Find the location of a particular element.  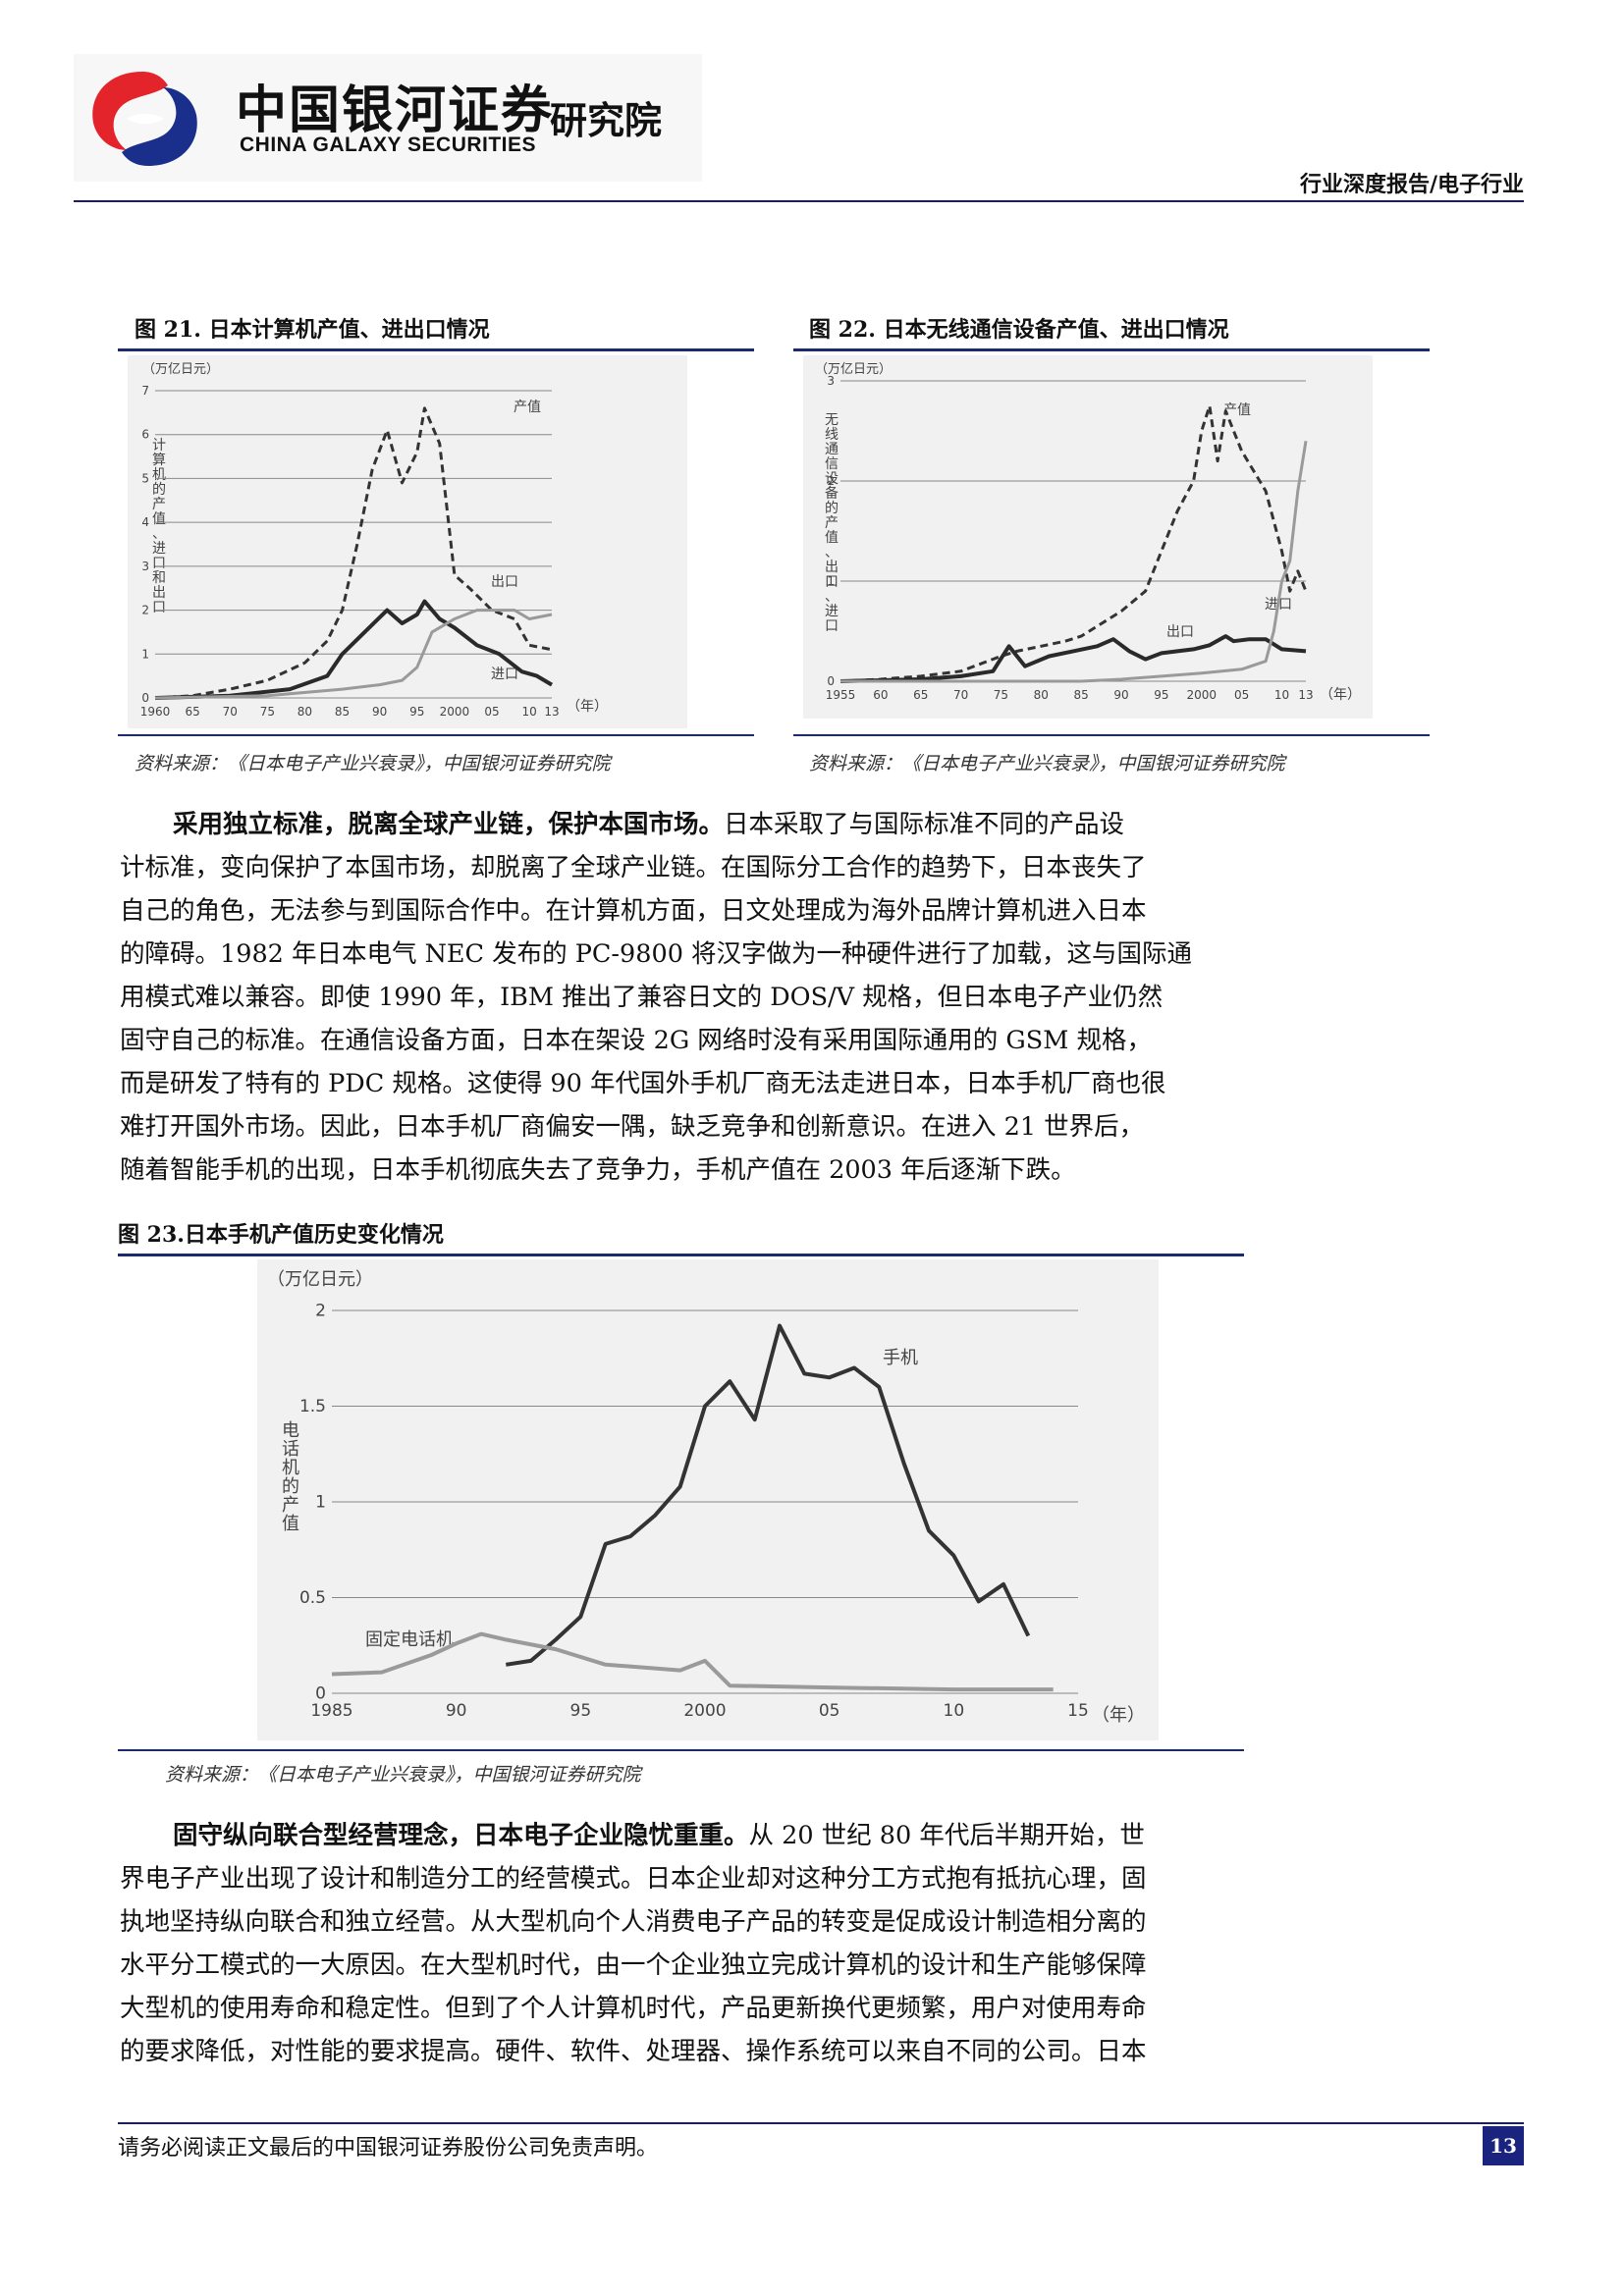

brand-subtitle: 研究院 is located at coordinates (606, 121).